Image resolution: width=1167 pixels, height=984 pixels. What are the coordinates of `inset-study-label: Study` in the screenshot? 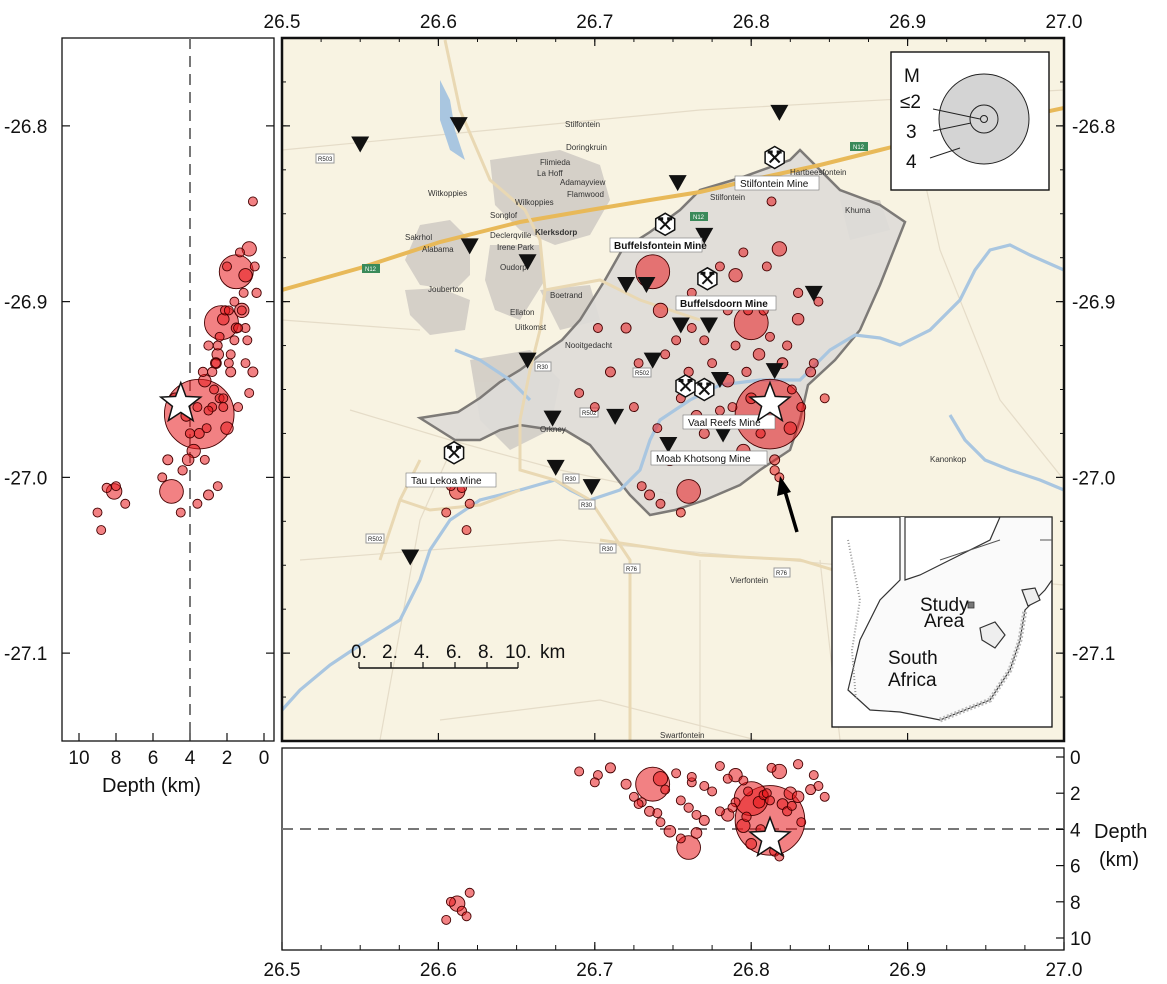 It's located at (944, 605).